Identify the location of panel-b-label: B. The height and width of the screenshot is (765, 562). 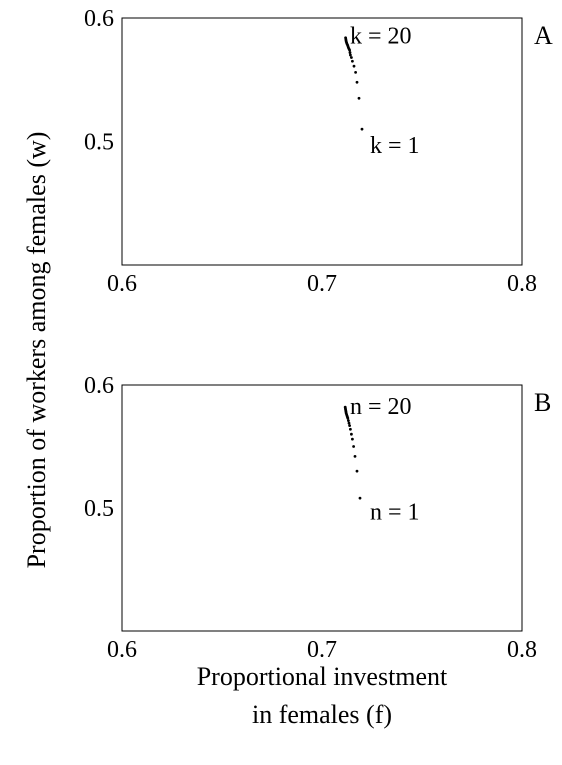
(542, 402).